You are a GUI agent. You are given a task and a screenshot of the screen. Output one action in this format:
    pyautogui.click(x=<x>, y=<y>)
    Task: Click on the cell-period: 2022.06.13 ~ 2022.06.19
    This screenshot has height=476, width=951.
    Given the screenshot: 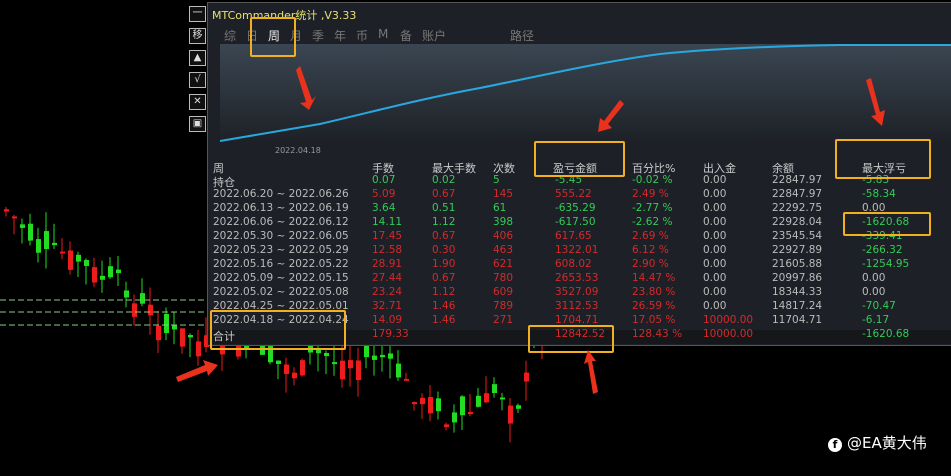 What is the action you would take?
    pyautogui.click(x=281, y=208)
    